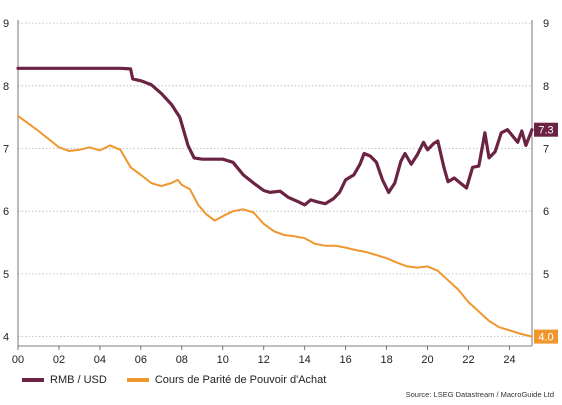 The height and width of the screenshot is (405, 562). What do you see at coordinates (427, 360) in the screenshot?
I see `x-tick-label-20: 20` at bounding box center [427, 360].